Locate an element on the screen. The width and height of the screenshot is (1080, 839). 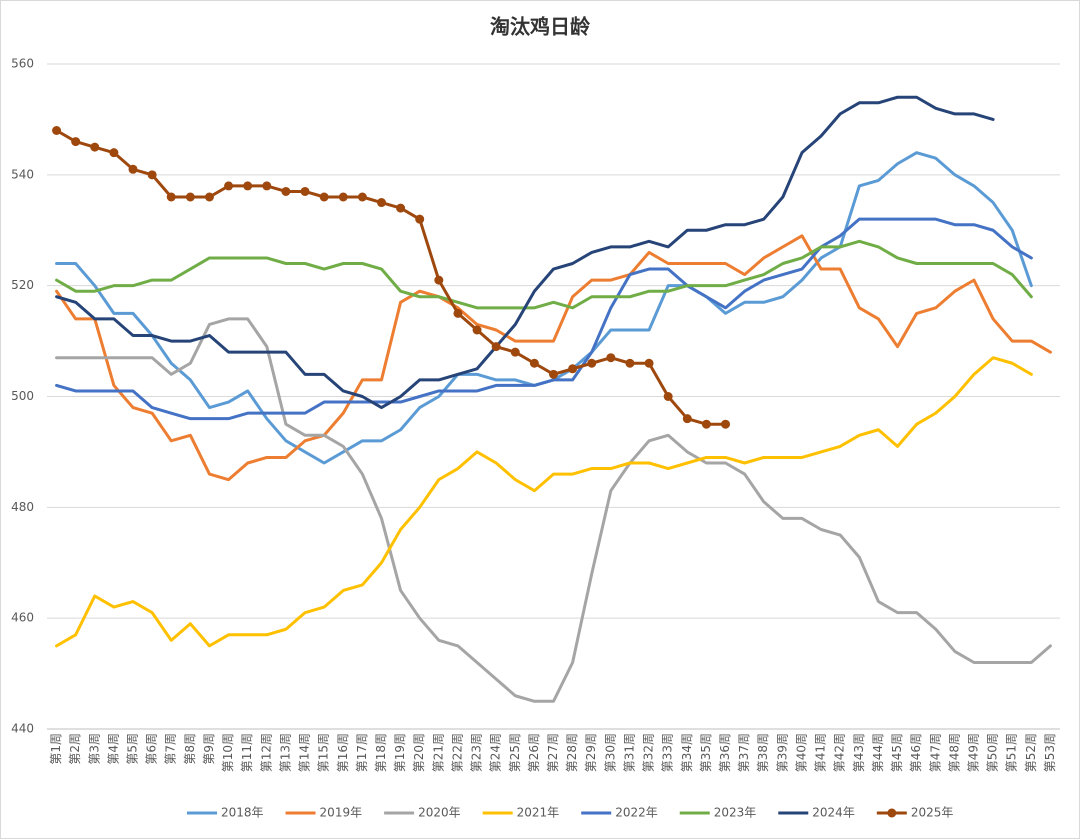
legend-item: 2019年 is located at coordinates (324, 813).